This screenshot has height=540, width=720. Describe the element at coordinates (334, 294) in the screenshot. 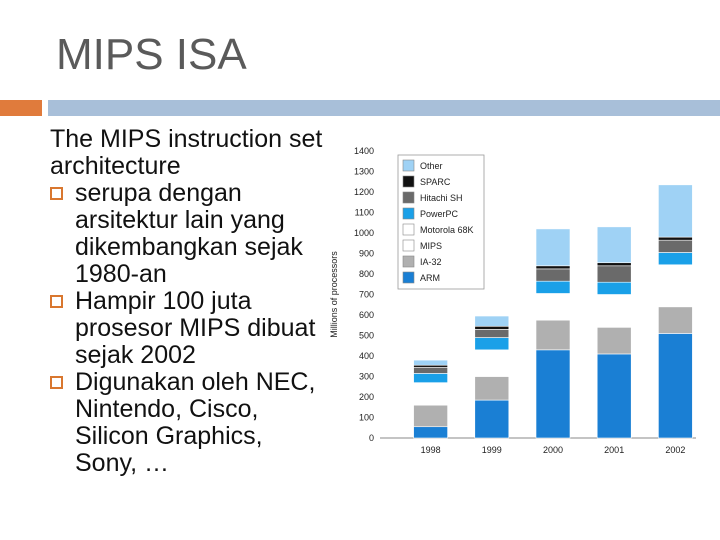

I see `y-axis-label: Millions of processors` at that location.